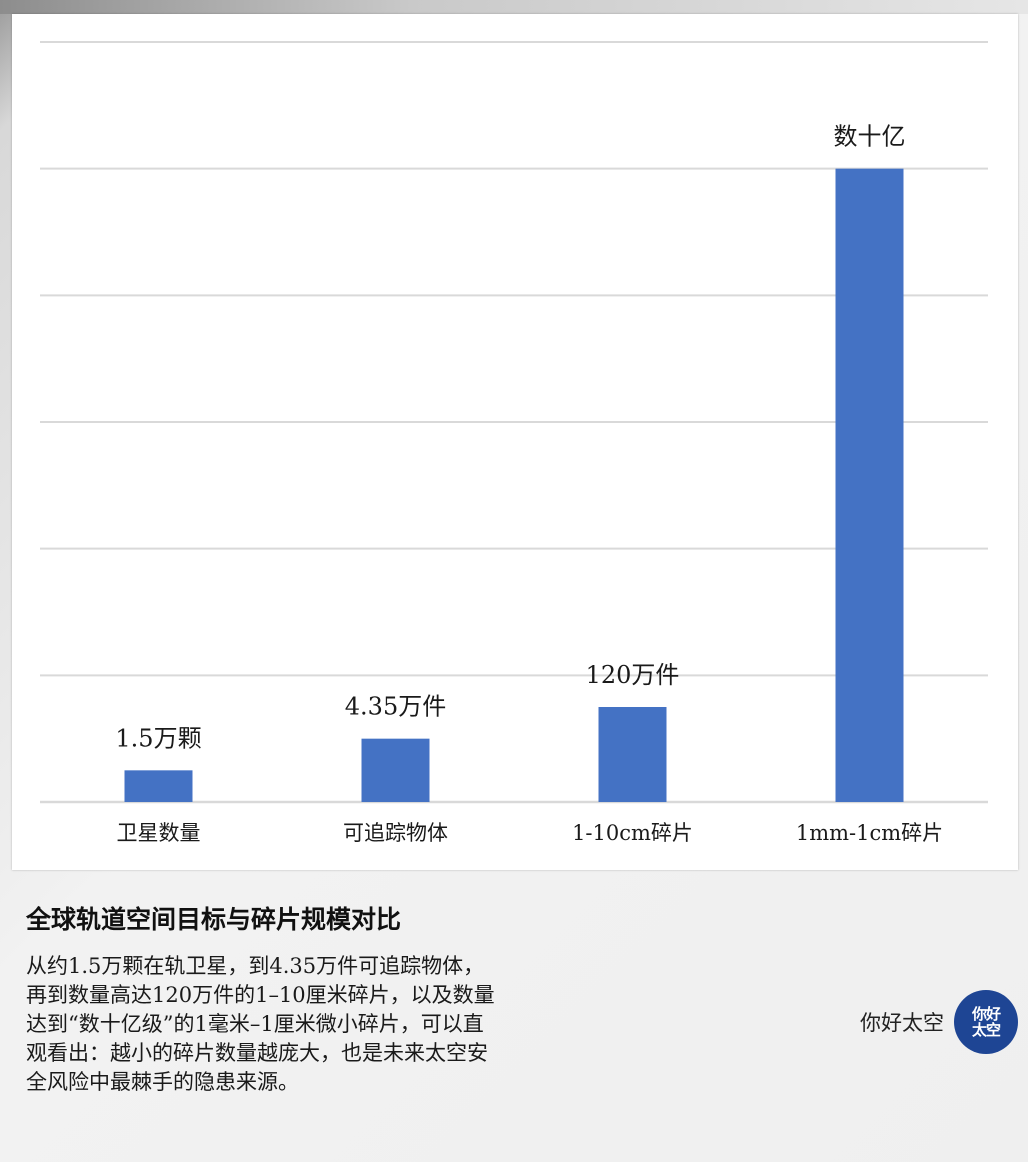  I want to click on data-label: 120万件, so click(633, 675).